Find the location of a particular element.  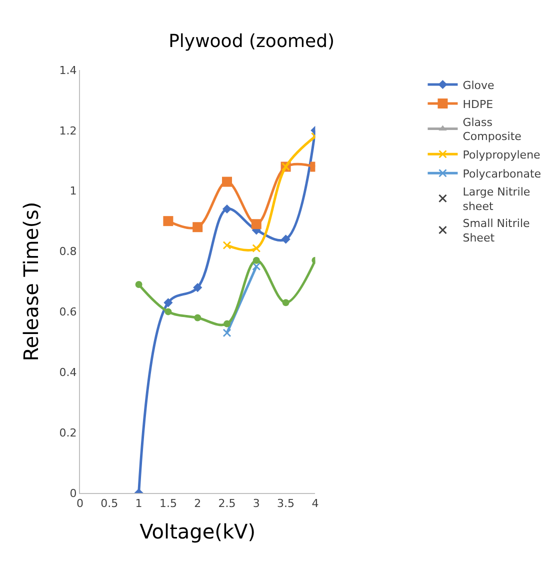

legend-label: Large Nitrile sheet is located at coordinates (496, 199).